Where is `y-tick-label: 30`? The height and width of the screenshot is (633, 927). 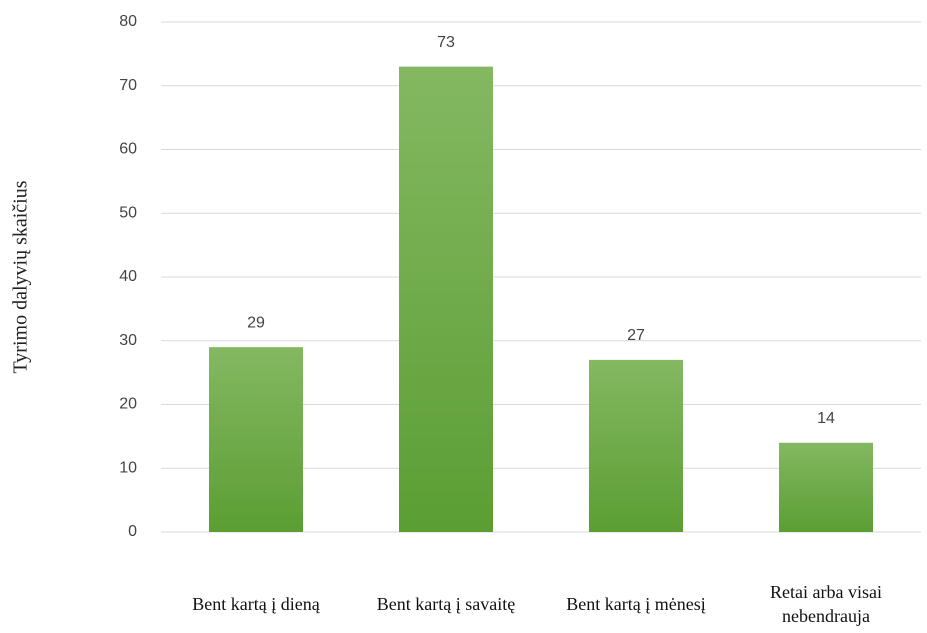
y-tick-label: 30 is located at coordinates (128, 340).